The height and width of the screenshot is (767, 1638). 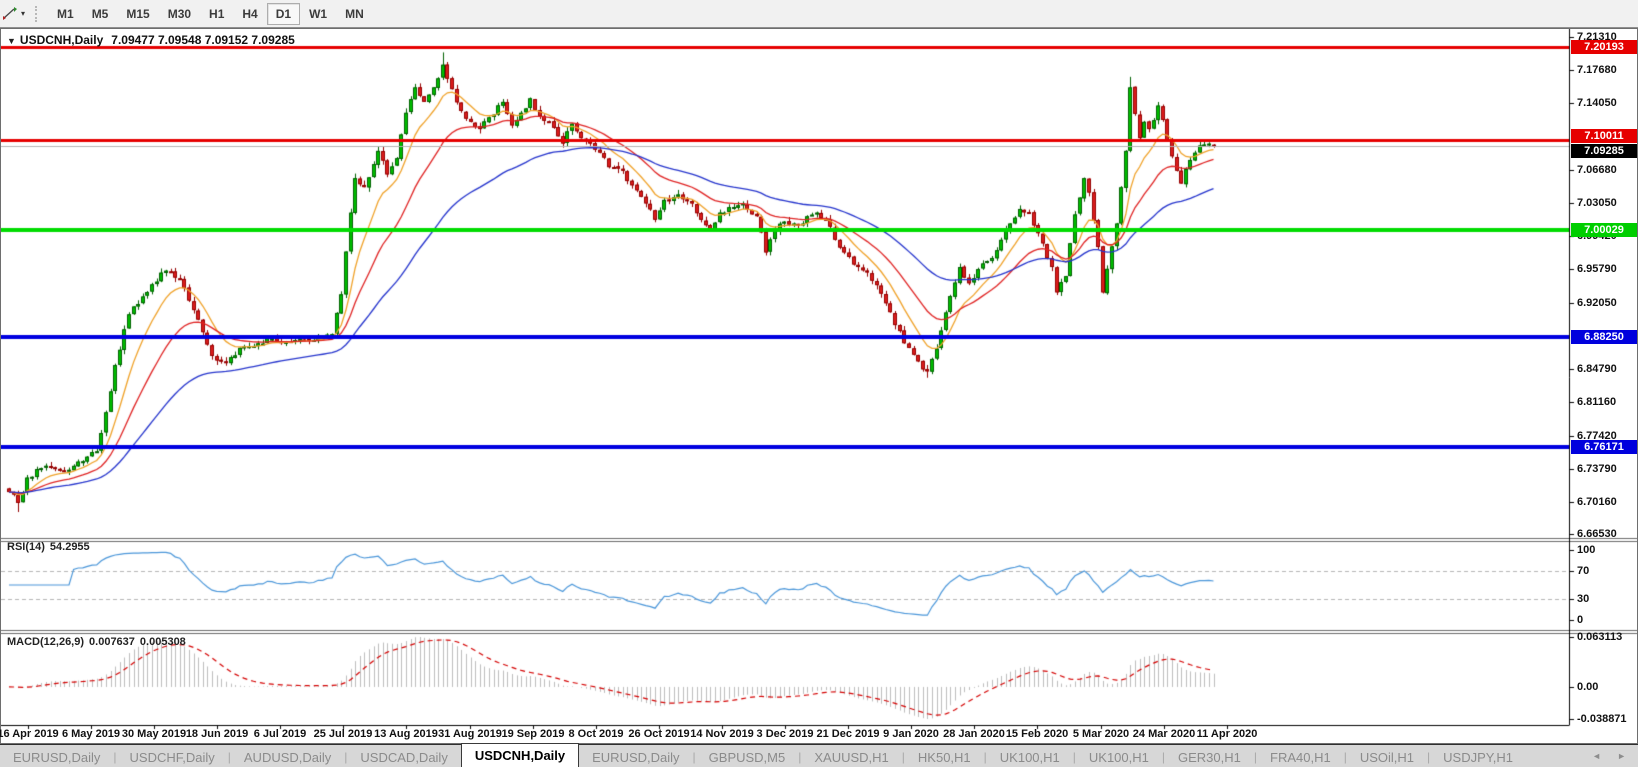 I want to click on price-axis-tick: 7.17680, so click(x=1597, y=70).